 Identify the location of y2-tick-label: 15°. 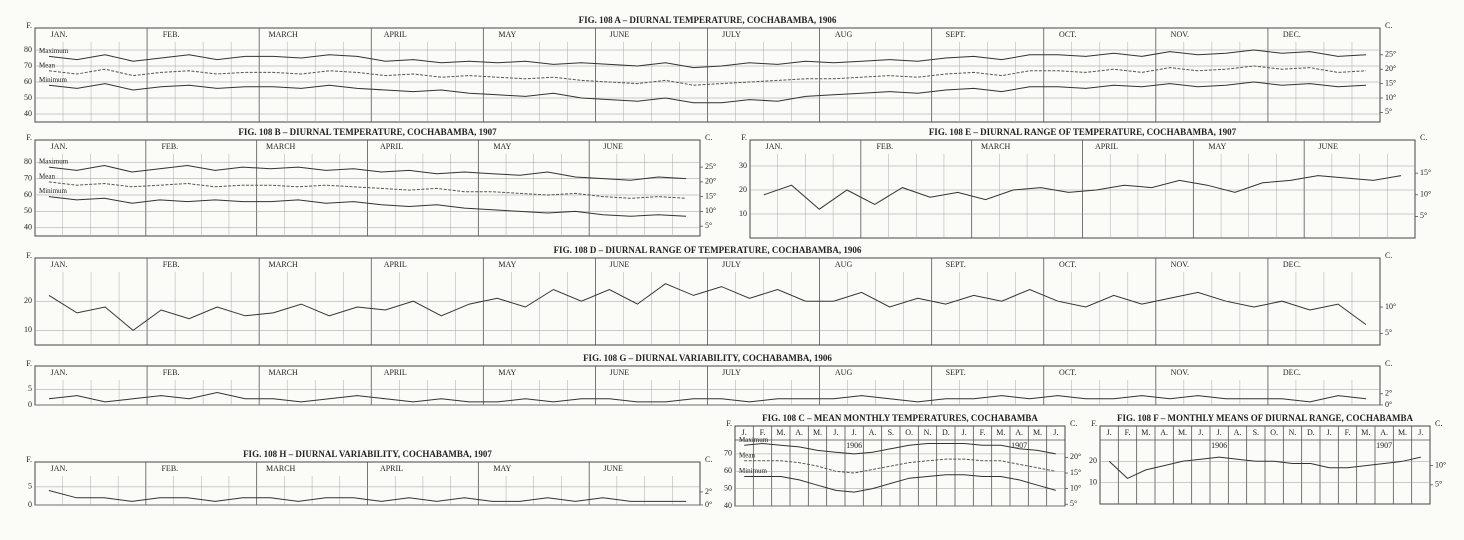
(1425, 172).